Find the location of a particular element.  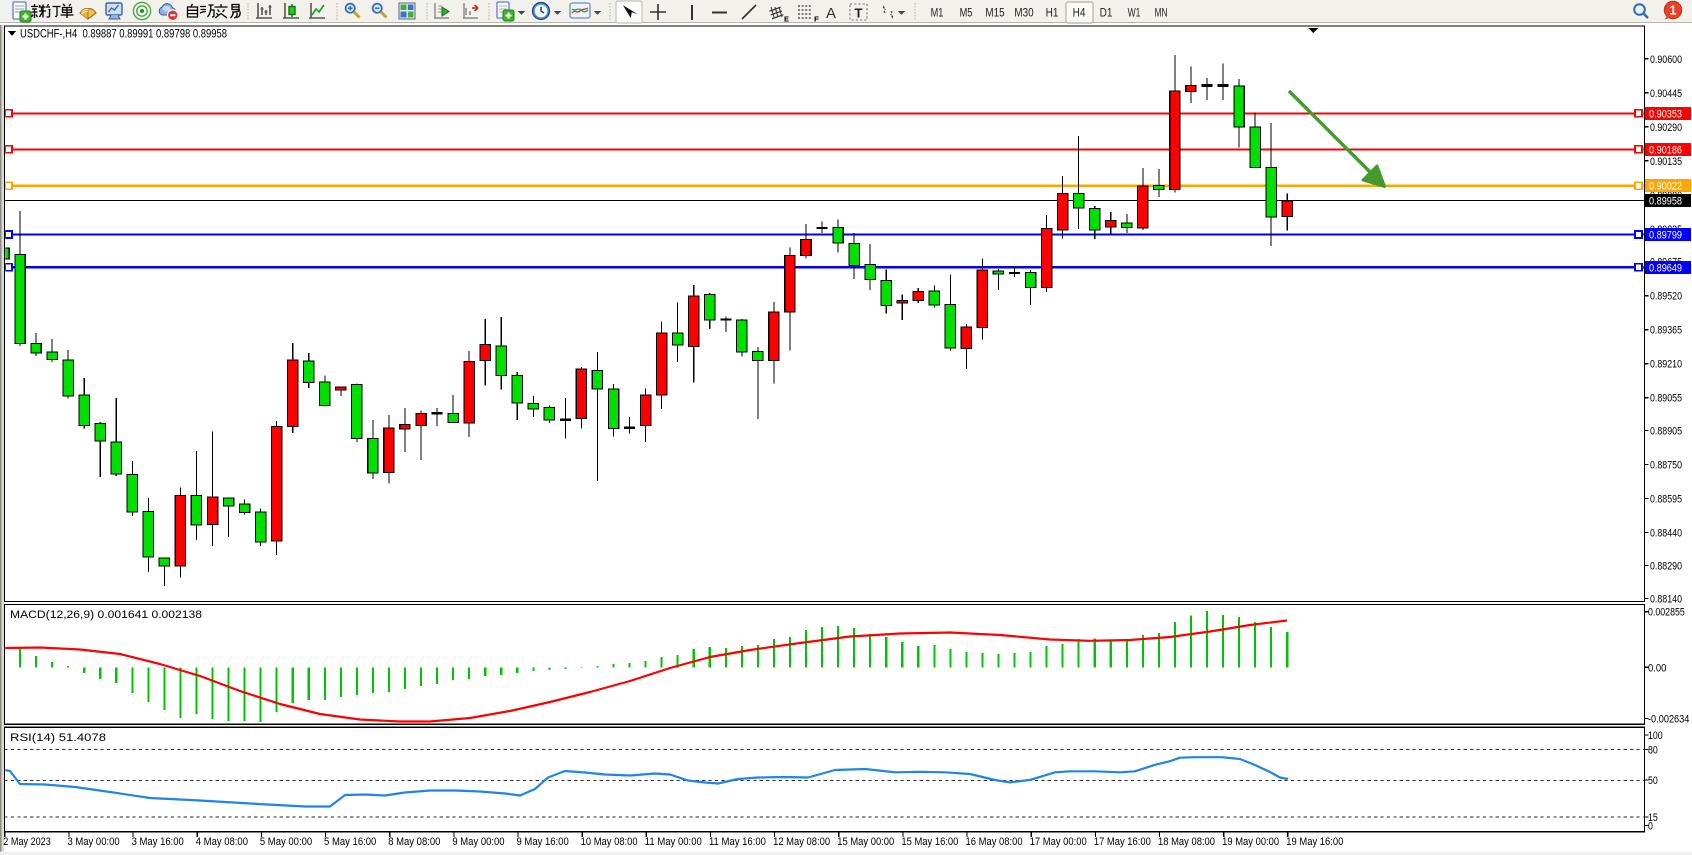

svg-text: 0.002855 is located at coordinates (1666, 613).